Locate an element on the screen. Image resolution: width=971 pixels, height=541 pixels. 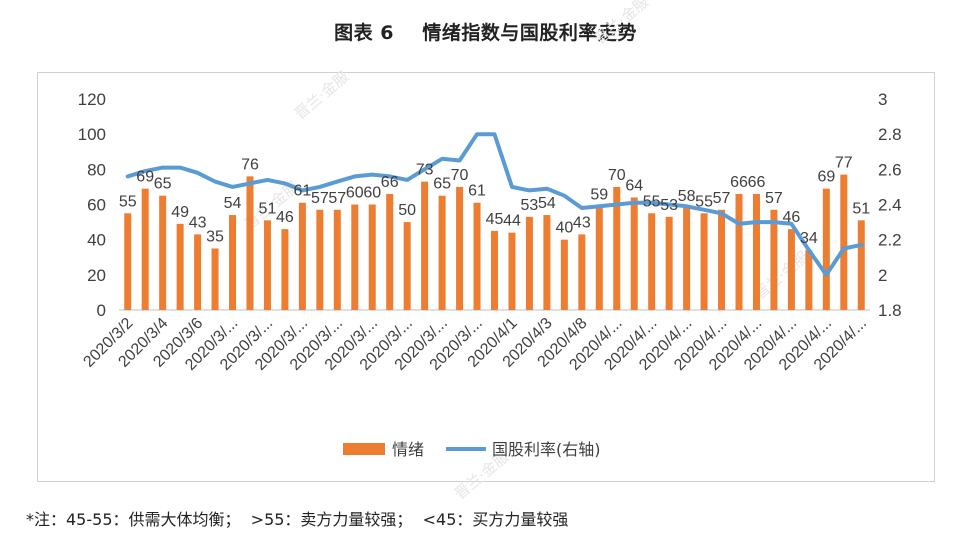
y-right-tick-label: 3 is located at coordinates (882, 99).